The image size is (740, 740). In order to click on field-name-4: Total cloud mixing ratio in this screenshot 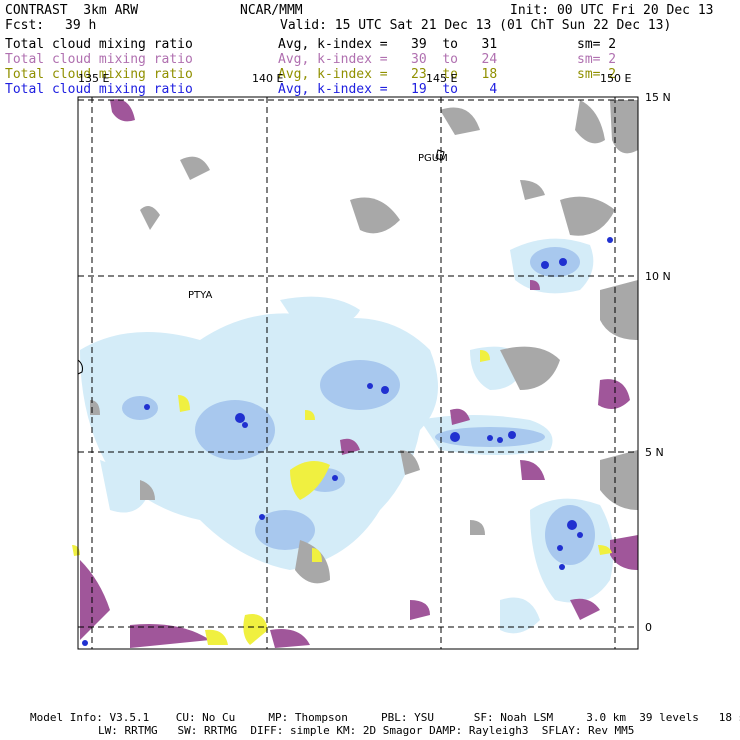, I will do `click(99, 89)`.